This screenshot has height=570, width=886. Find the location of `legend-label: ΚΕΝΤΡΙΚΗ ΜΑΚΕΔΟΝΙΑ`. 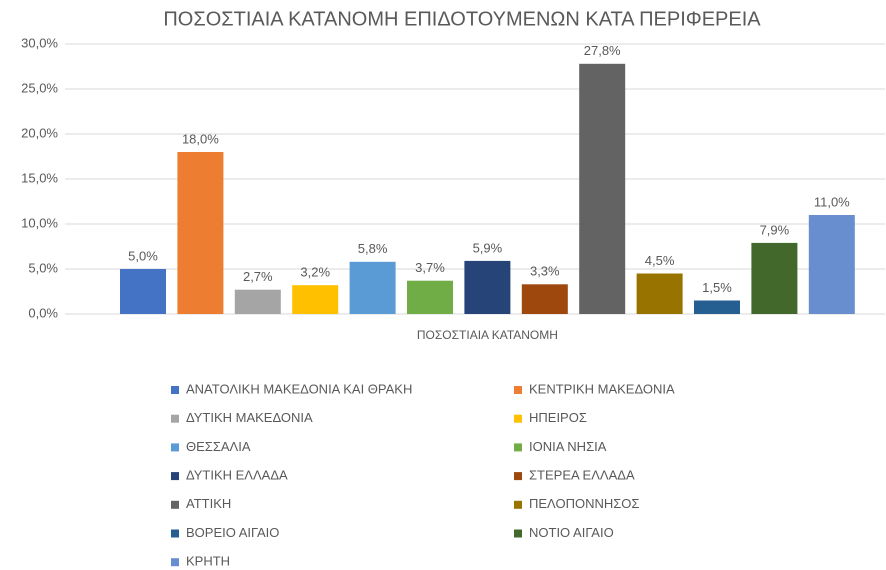

legend-label: ΚΕΝΤΡΙΚΗ ΜΑΚΕΔΟΝΙΑ is located at coordinates (602, 388).